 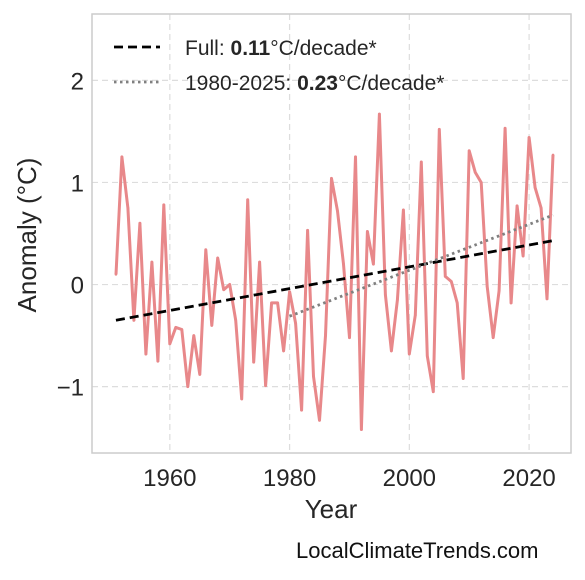 I want to click on x-tick-label: 2020, so click(x=528, y=478).